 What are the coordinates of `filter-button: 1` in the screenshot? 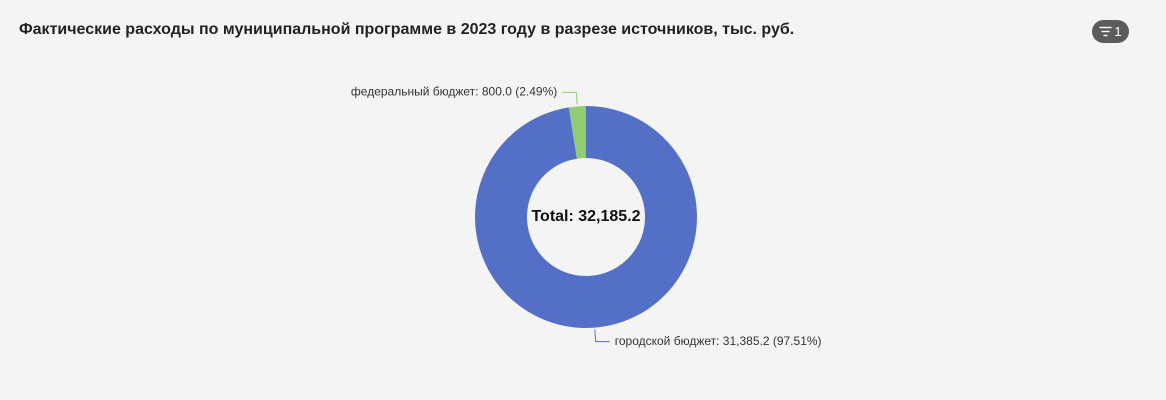 It's located at (1110, 31).